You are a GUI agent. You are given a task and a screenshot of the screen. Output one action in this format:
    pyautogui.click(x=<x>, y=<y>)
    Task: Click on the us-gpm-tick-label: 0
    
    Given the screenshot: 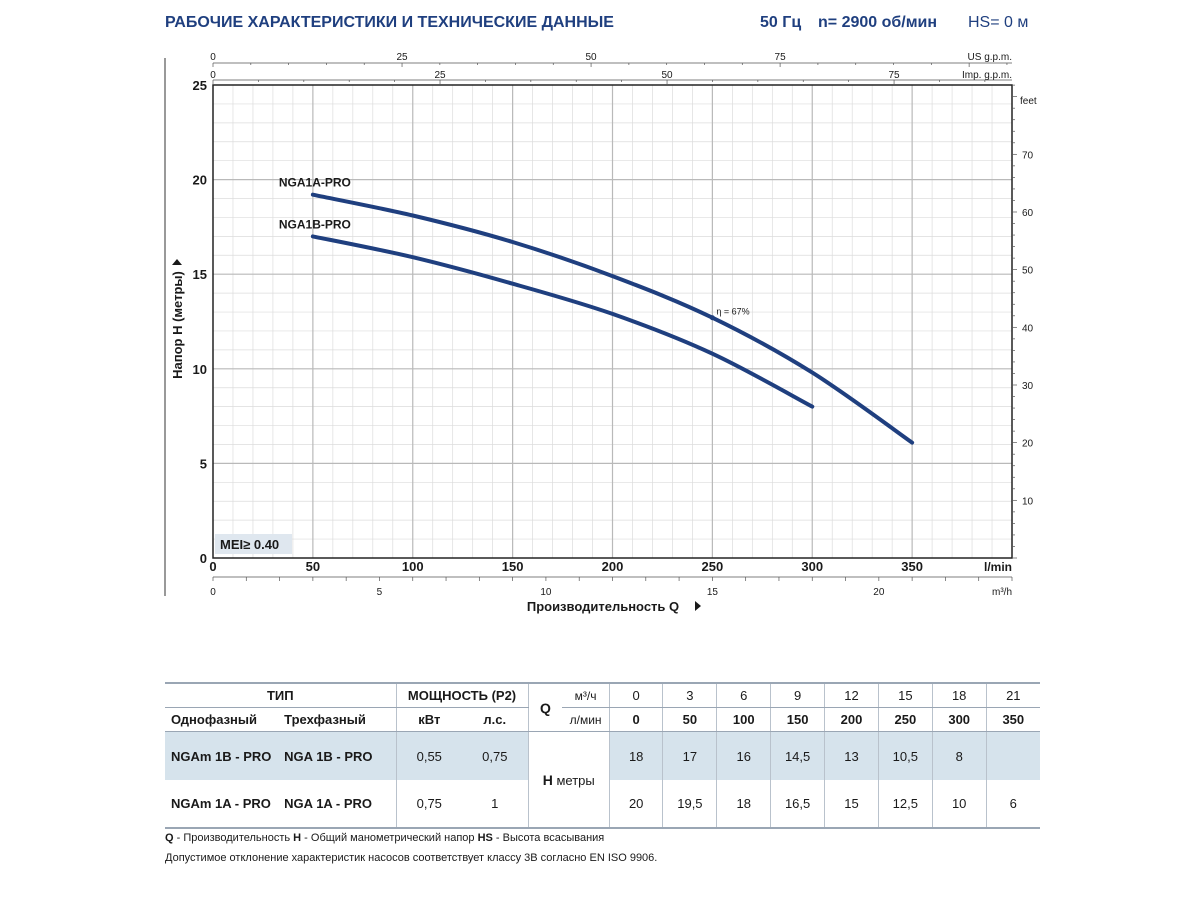 What is the action you would take?
    pyautogui.click(x=213, y=57)
    